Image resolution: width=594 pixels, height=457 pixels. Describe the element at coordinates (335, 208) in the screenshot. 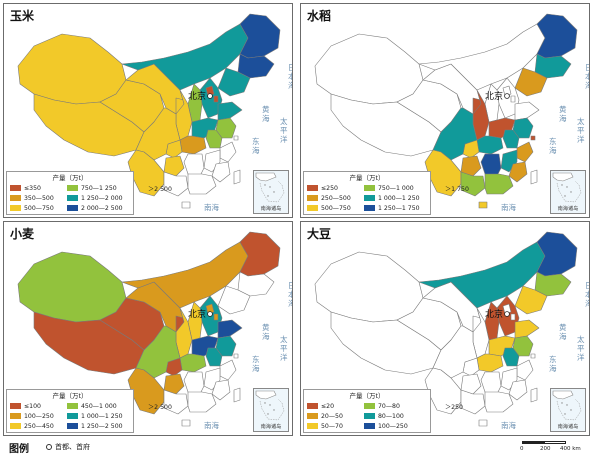

I see `legend-item: 500—750` at that location.